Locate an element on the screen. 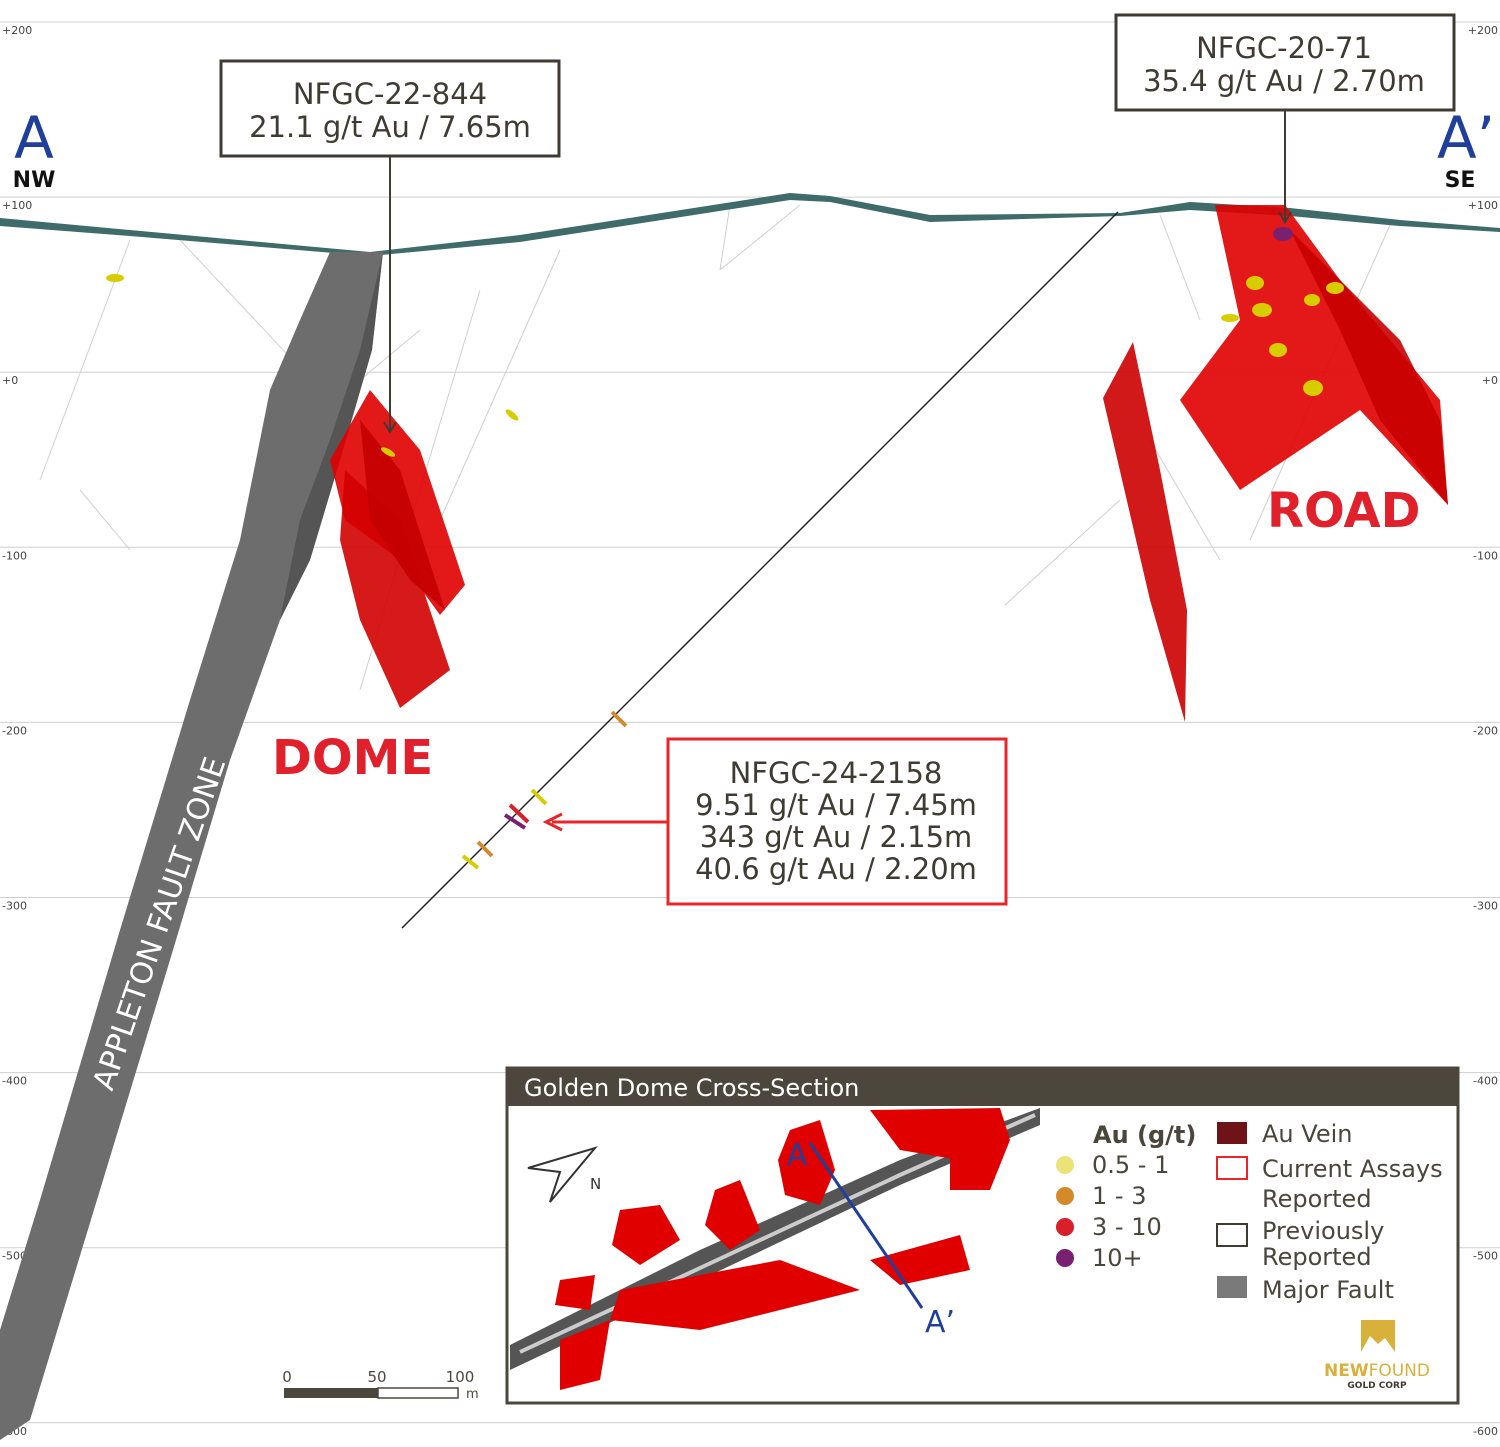 This screenshot has width=1500, height=1447. road-veins is located at coordinates (1275, 463).